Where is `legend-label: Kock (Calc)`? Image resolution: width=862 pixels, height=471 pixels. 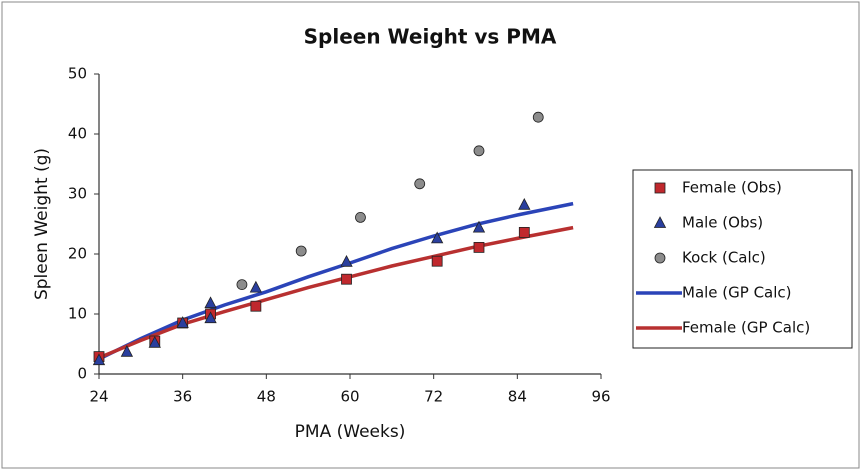 legend-label: Kock (Calc) is located at coordinates (724, 258).